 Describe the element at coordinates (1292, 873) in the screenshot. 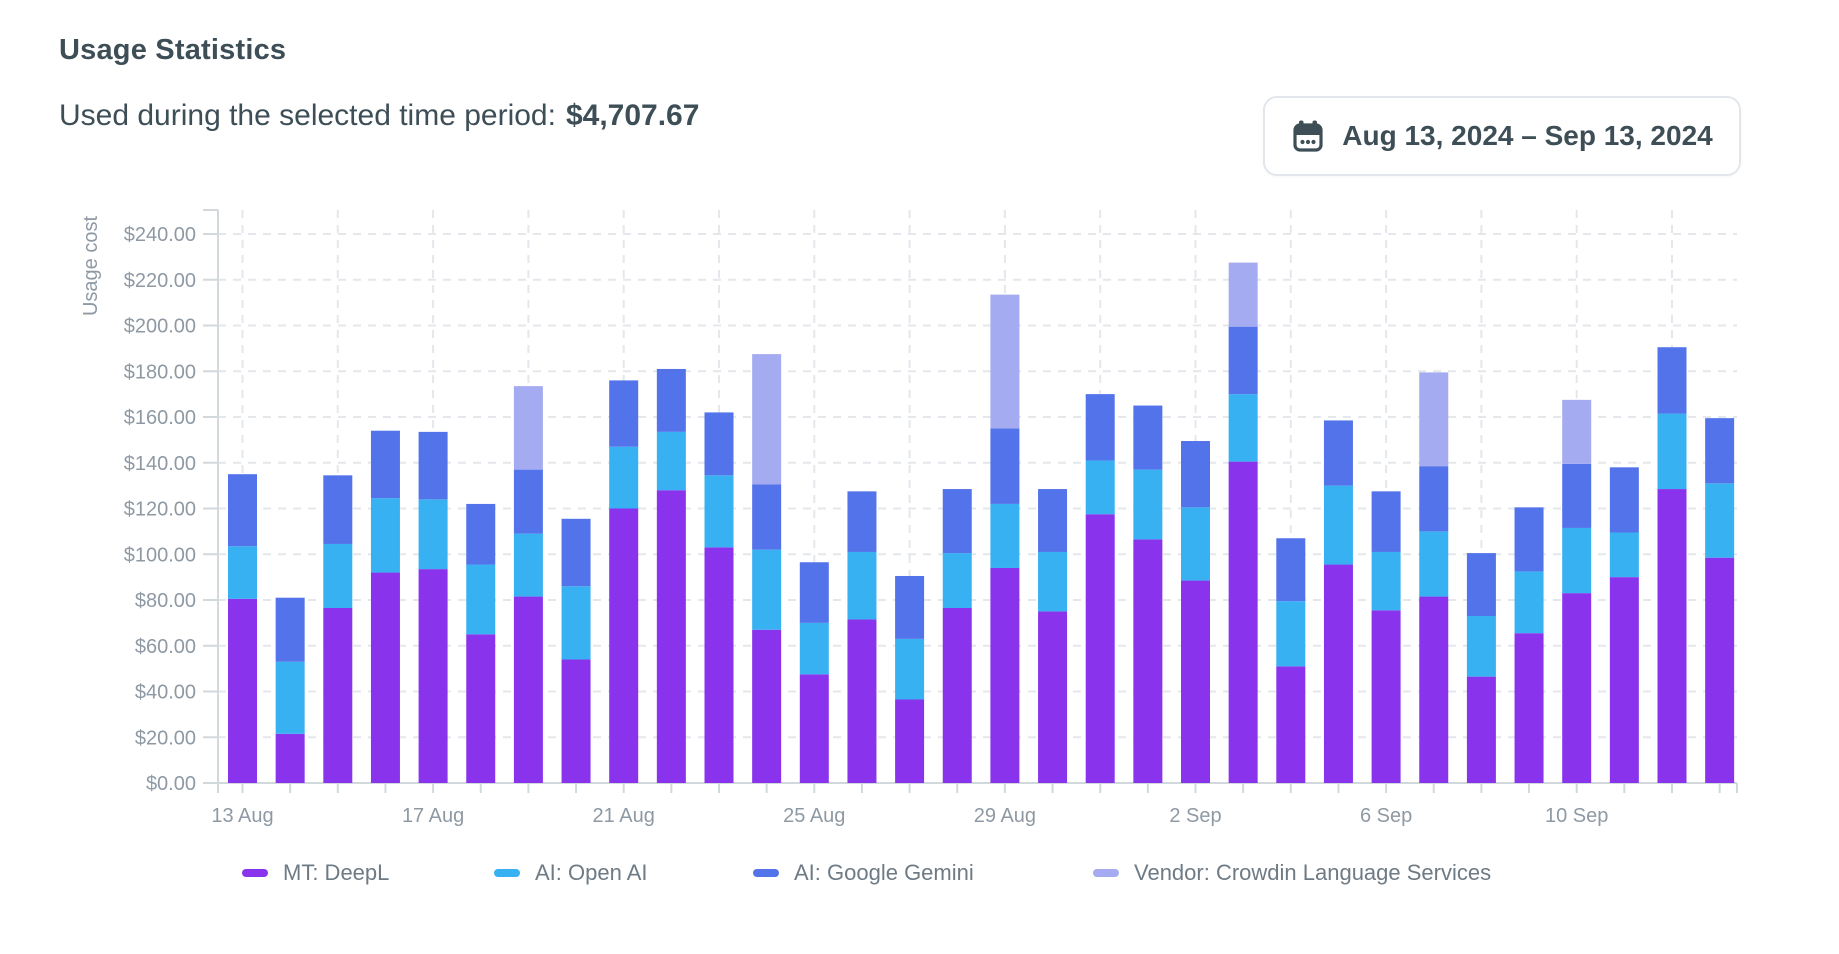

I see `legend-item-4: Vendor: Crowdin Language Services` at that location.